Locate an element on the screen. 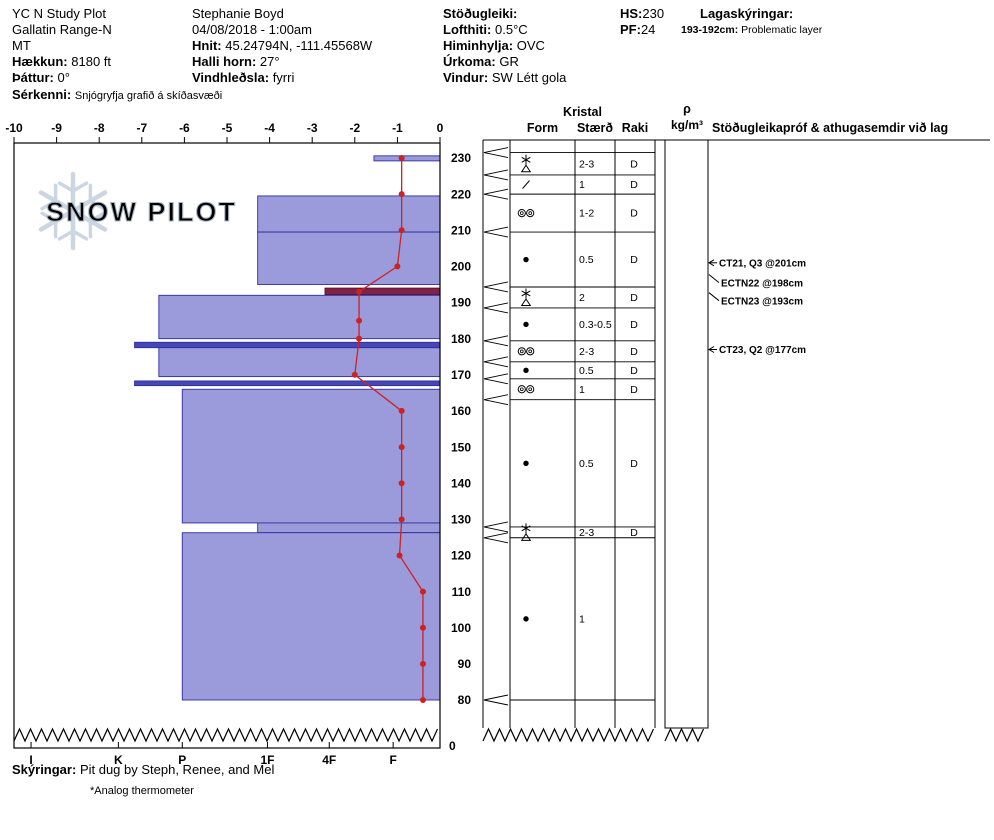  moisture-column-header: Raki is located at coordinates (635, 128).